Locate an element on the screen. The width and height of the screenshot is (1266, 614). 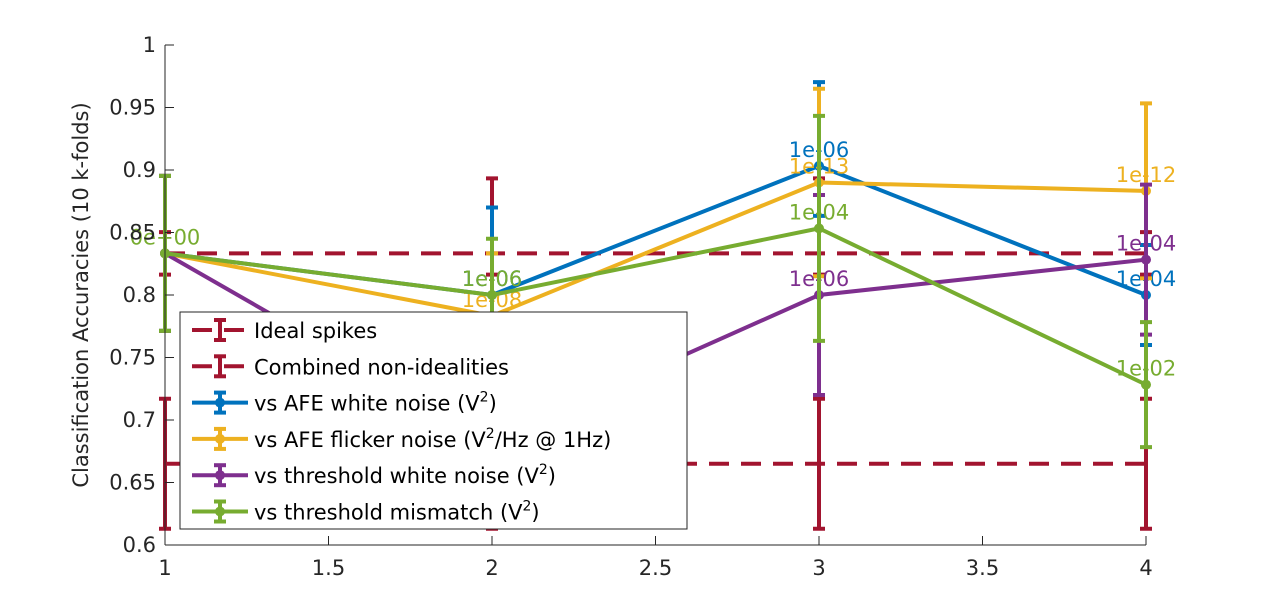
x-tick-label: 4 is located at coordinates (1145, 568).